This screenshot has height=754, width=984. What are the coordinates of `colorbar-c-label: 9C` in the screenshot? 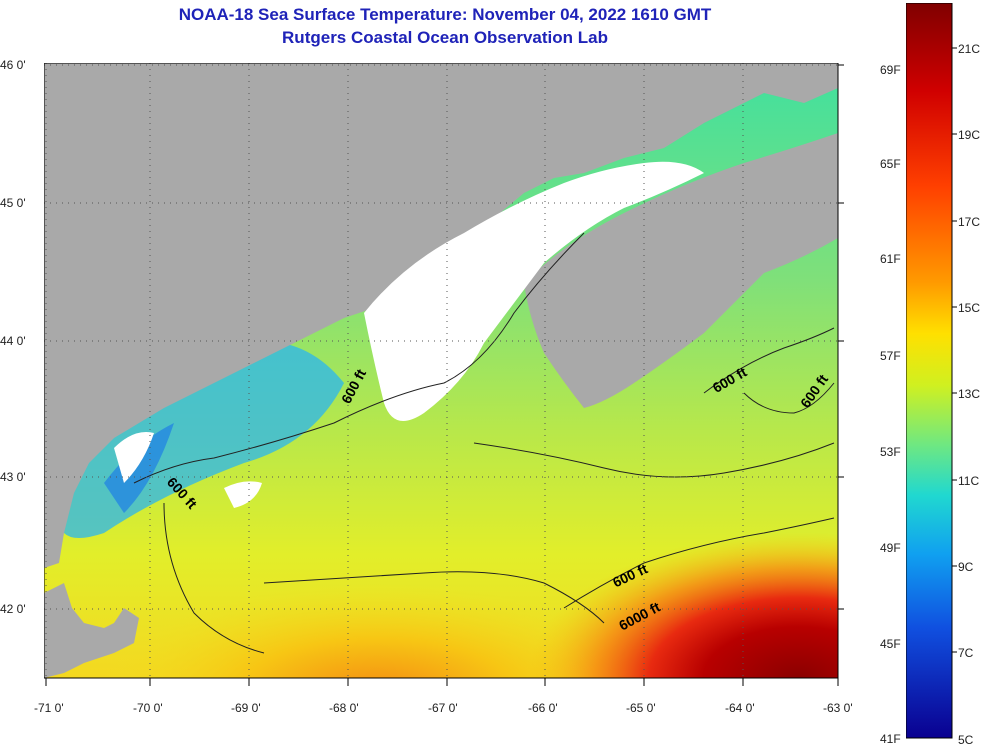 It's located at (966, 567).